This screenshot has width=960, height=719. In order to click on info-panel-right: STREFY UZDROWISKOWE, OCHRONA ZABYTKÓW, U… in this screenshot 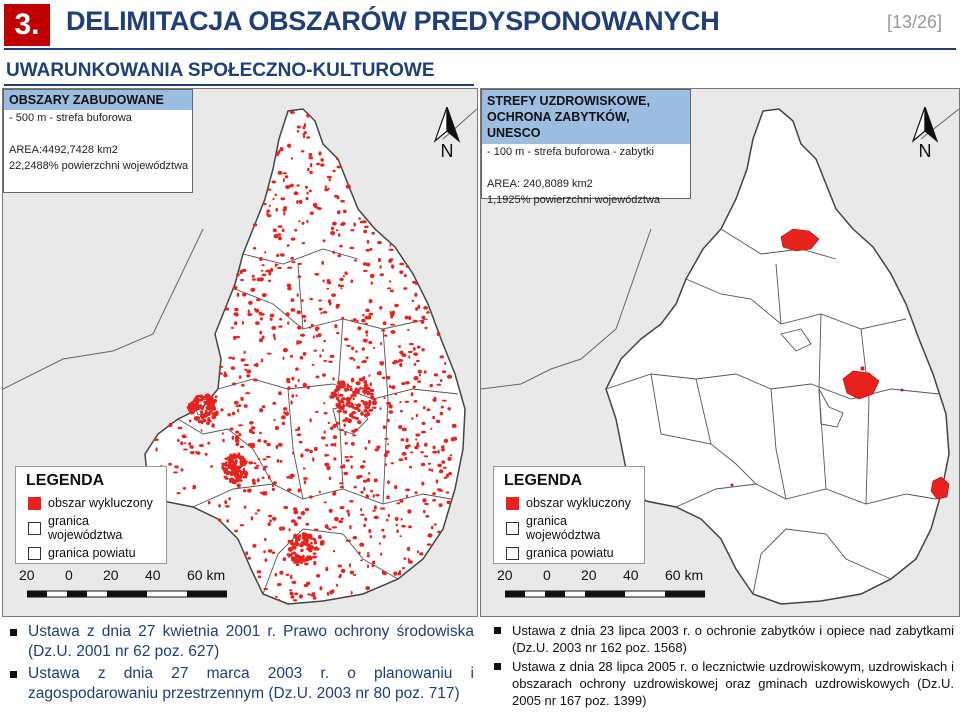, I will do `click(586, 147)`.